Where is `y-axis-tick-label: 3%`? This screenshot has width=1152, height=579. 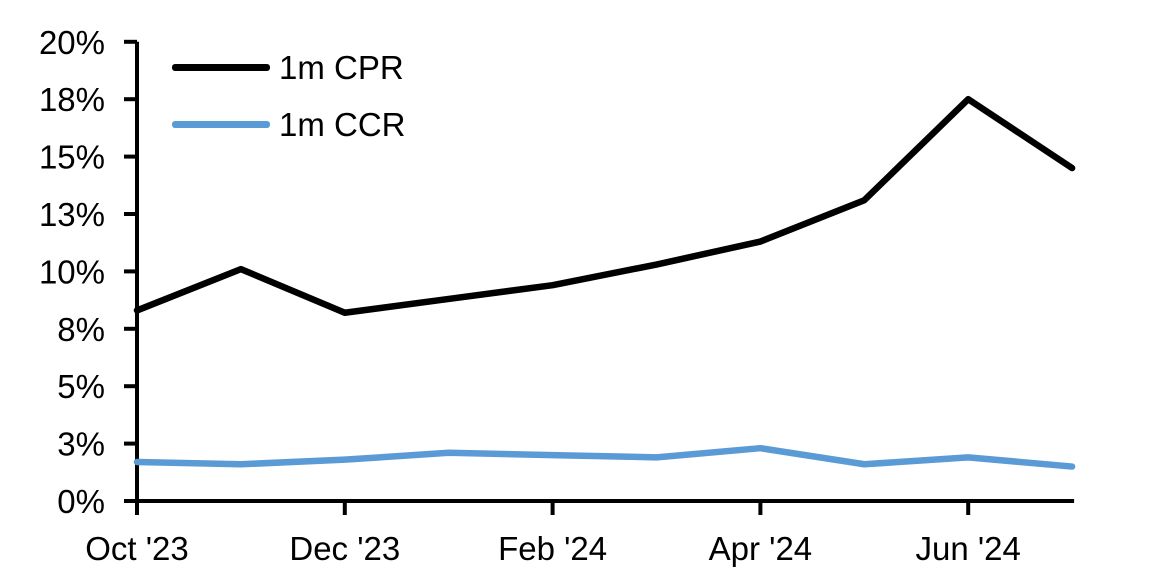
y-axis-tick-label: 3% is located at coordinates (81, 444).